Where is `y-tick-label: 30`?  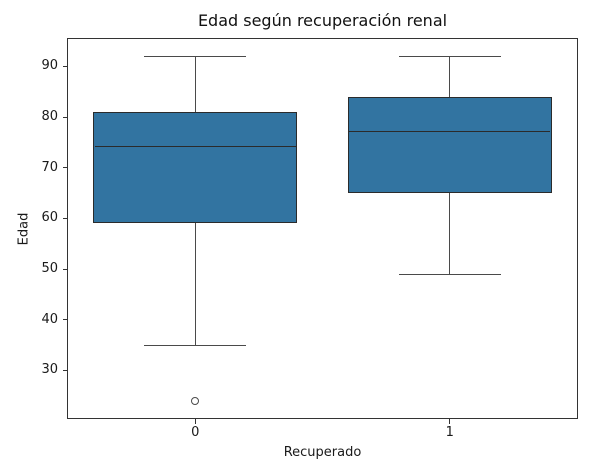 y-tick-label: 30 is located at coordinates (49, 370).